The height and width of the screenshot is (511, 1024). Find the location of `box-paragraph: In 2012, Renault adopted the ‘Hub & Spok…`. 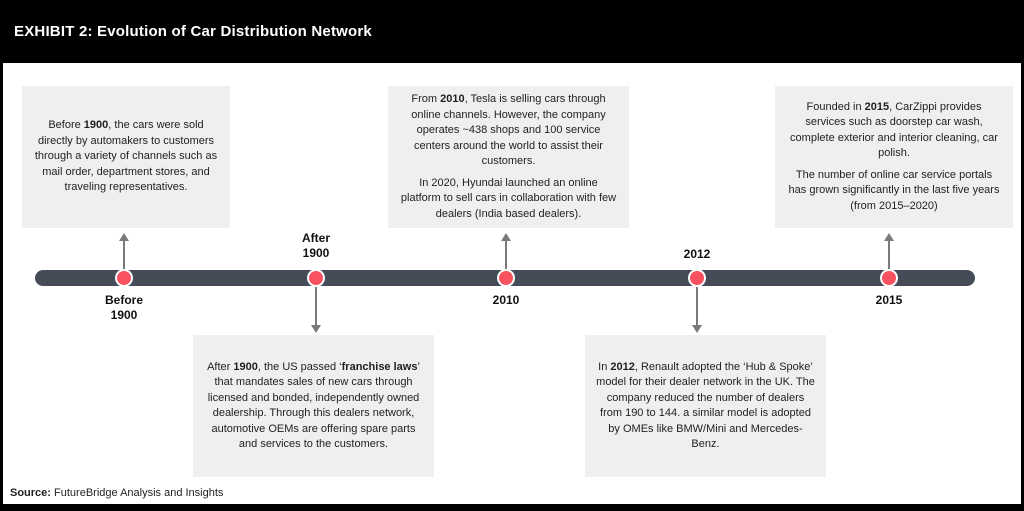

box-paragraph: In 2012, Renault adopted the ‘Hub & Spok… is located at coordinates (705, 405).